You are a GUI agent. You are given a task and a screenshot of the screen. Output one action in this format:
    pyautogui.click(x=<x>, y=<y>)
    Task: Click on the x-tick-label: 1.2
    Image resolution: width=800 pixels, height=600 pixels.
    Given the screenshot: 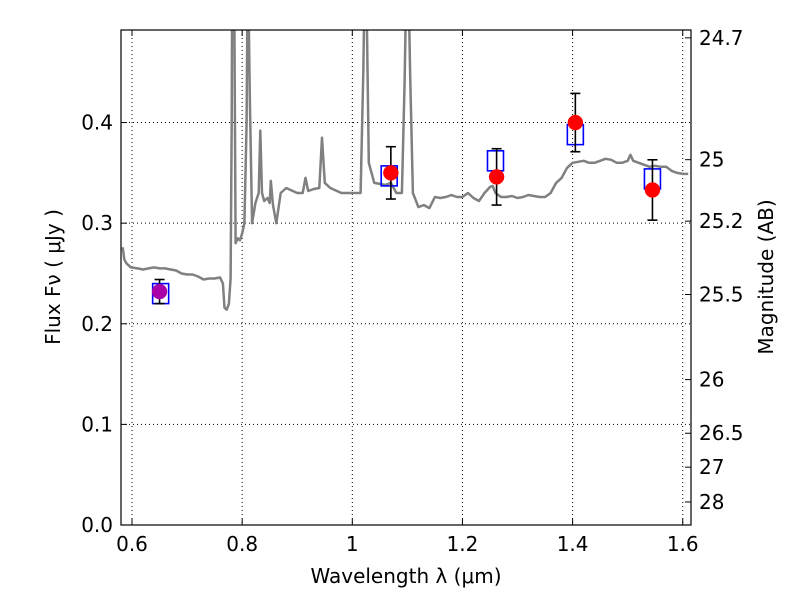 What is the action you would take?
    pyautogui.click(x=463, y=544)
    